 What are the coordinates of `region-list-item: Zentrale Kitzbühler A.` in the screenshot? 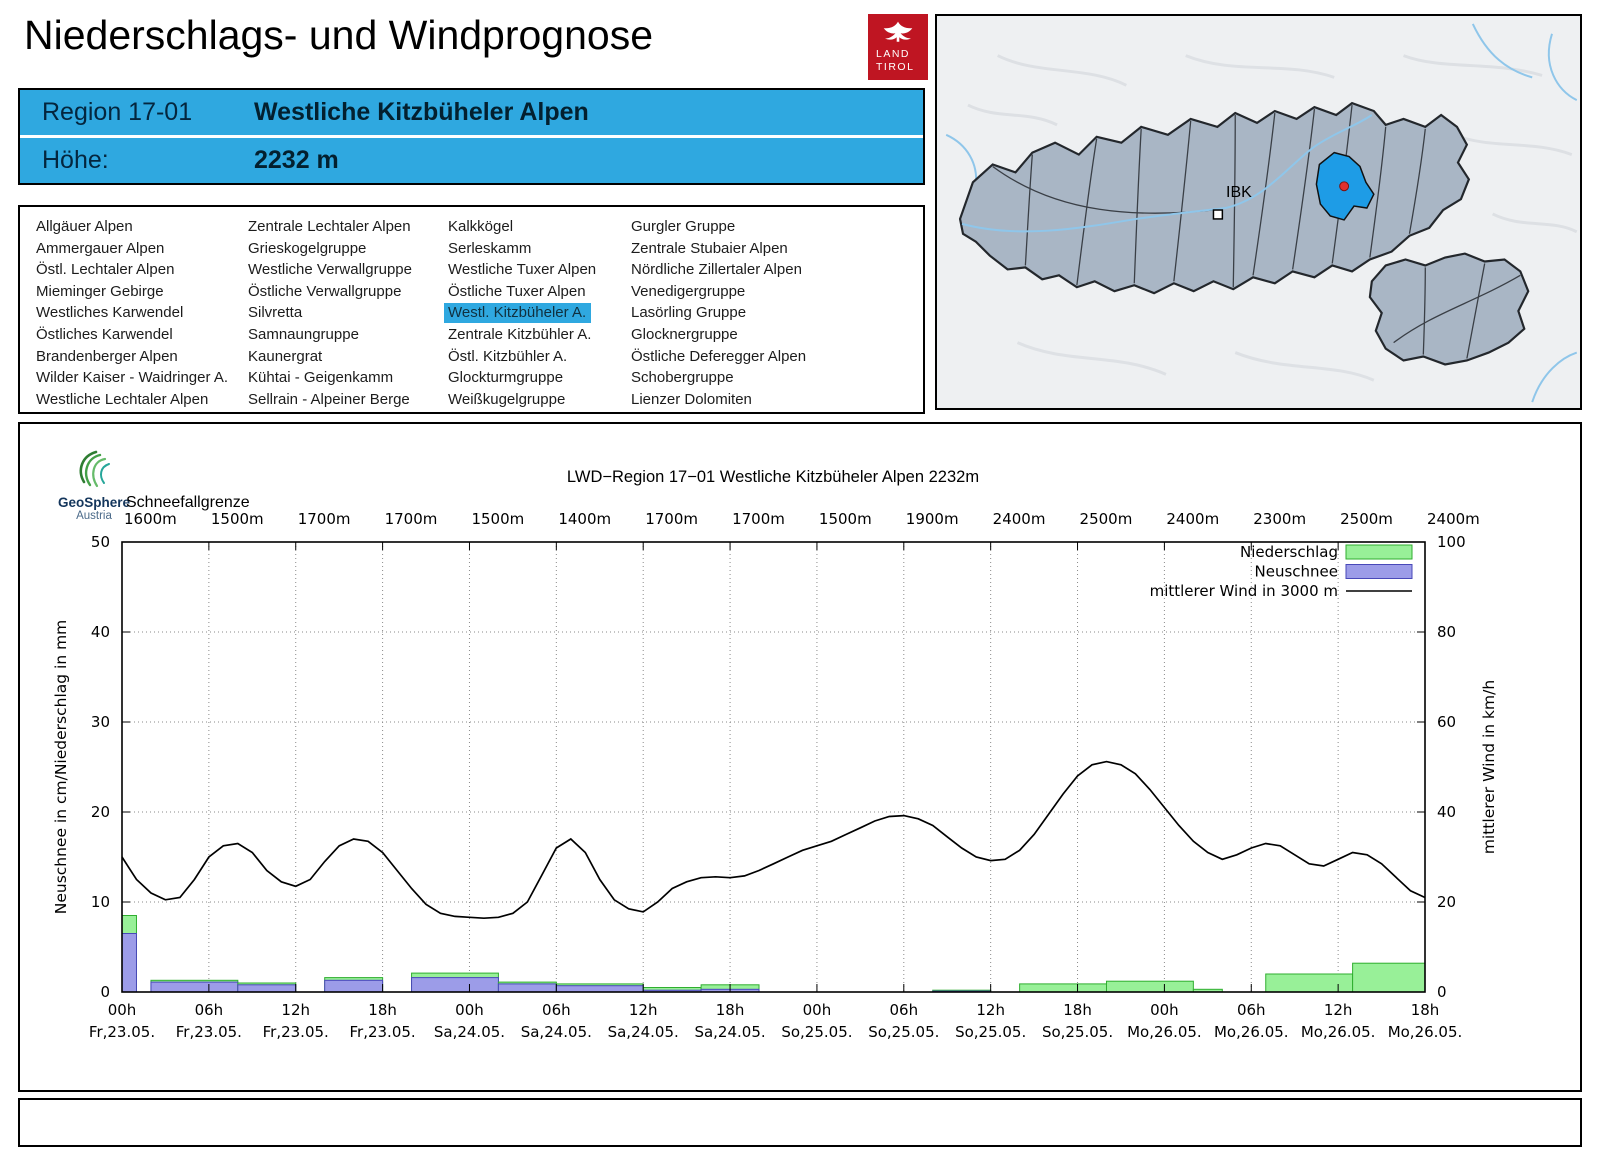 It's located at (520, 334).